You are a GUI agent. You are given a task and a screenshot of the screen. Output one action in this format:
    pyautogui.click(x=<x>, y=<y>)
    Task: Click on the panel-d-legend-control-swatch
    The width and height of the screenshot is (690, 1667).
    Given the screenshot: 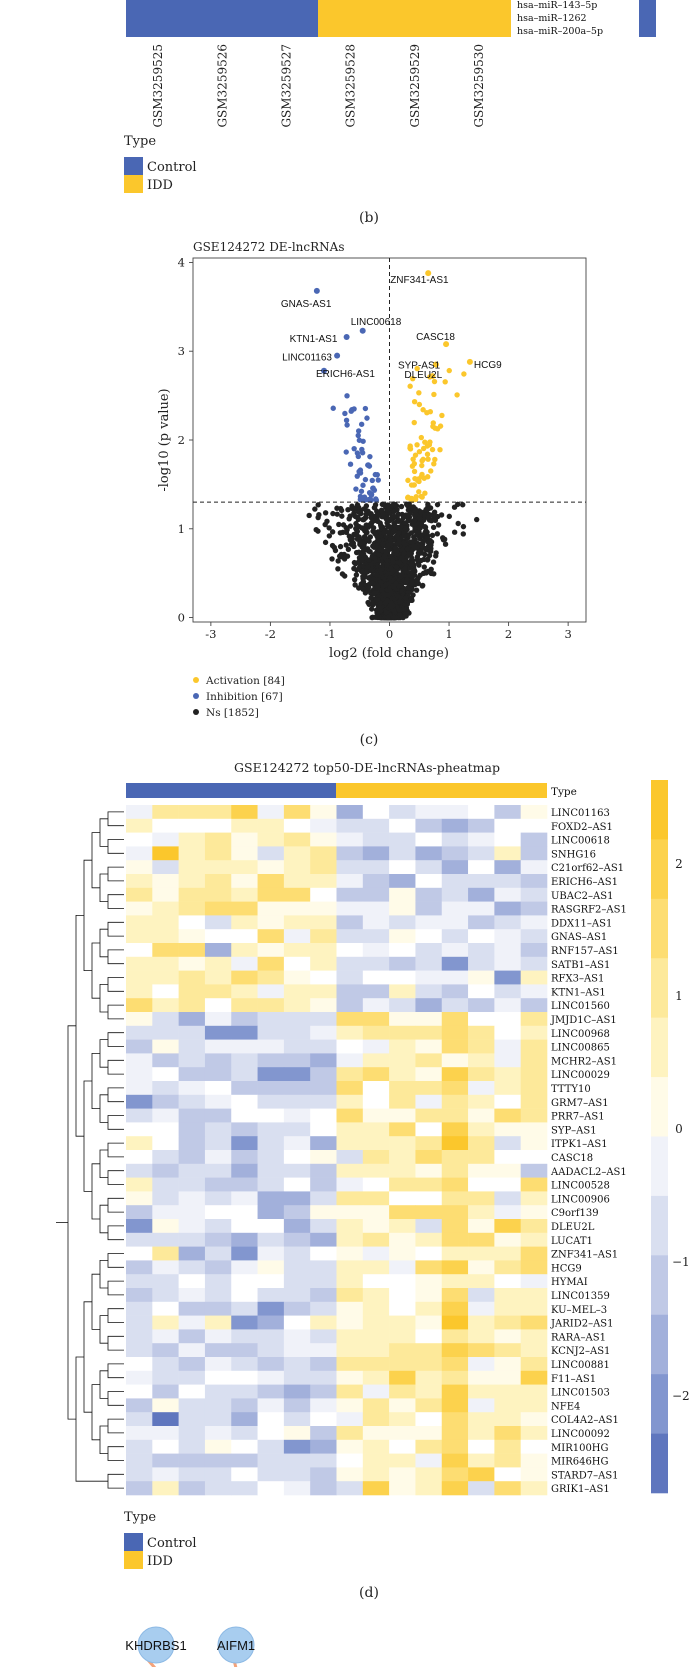 What is the action you would take?
    pyautogui.click(x=133, y=1542)
    